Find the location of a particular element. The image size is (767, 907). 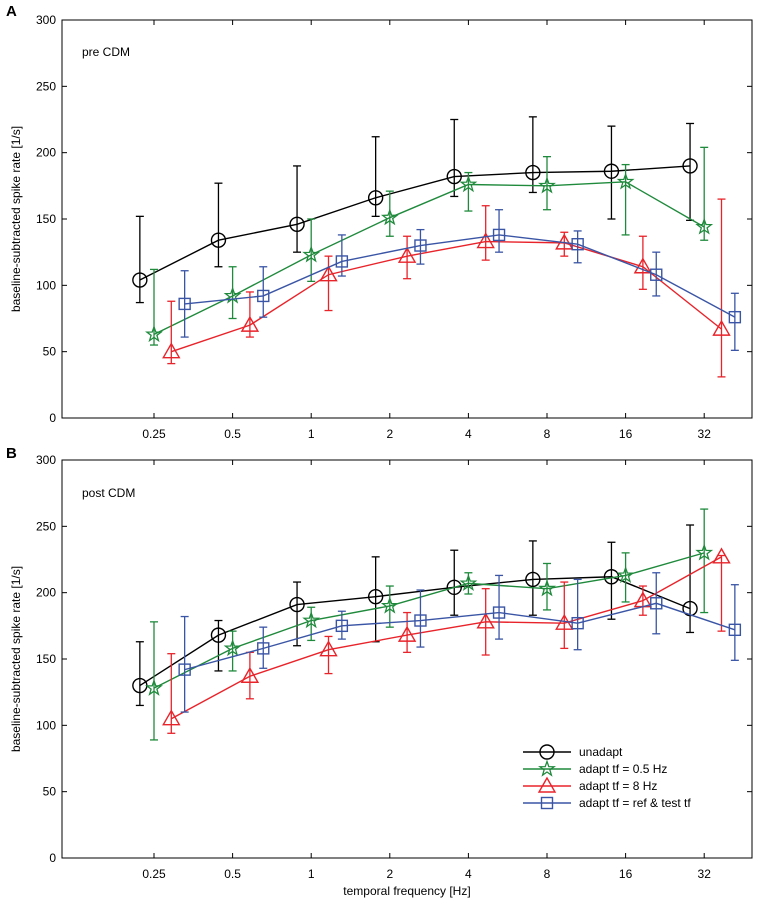

y-tick-label: 200 is located at coordinates (46, 593).